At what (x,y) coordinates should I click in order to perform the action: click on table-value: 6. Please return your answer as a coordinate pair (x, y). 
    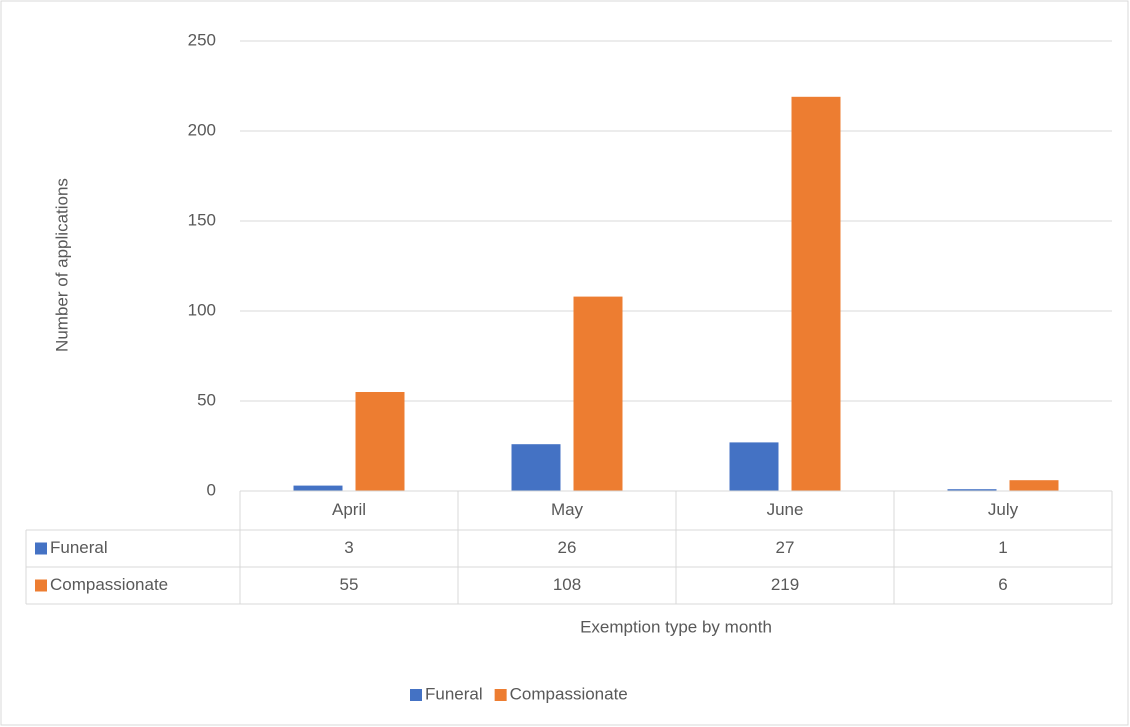
    Looking at the image, I should click on (1002, 584).